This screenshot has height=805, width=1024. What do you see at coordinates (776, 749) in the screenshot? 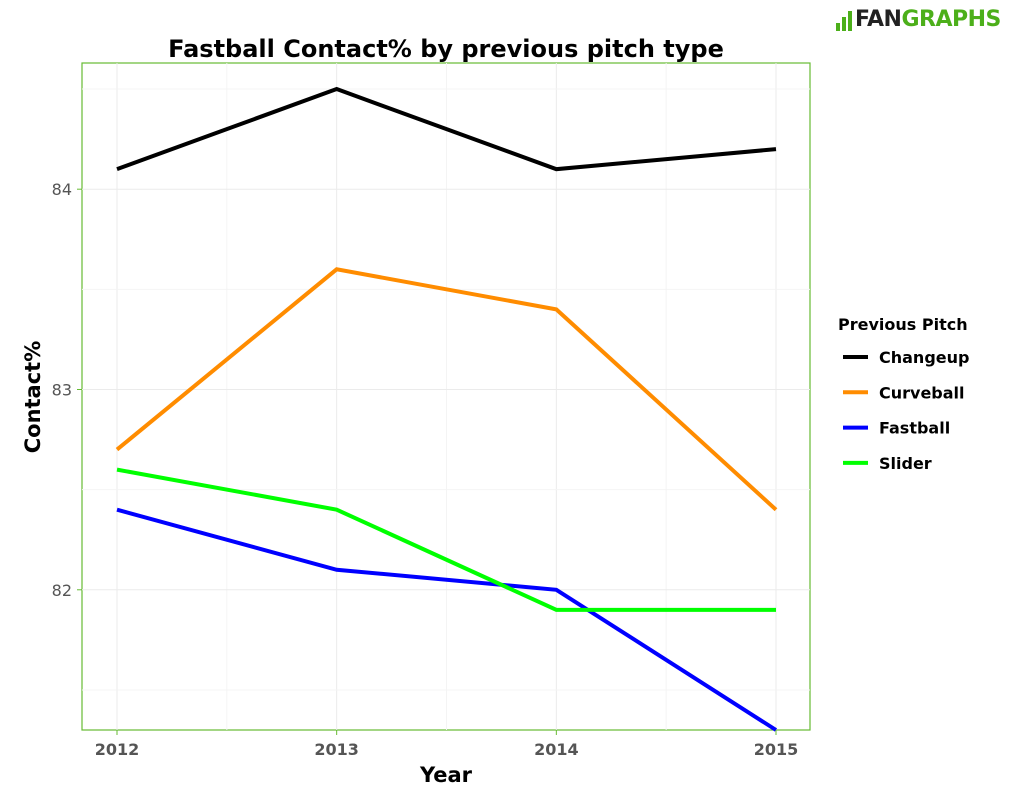
I see `x-tick-label: 2015` at bounding box center [776, 749].